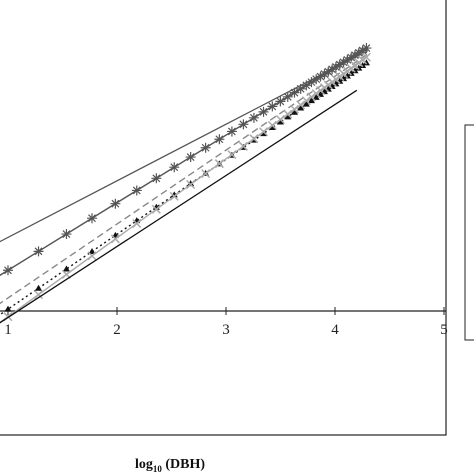 The width and height of the screenshot is (474, 474). What do you see at coordinates (8, 330) in the screenshot?
I see `x-tick-label-1: 1` at bounding box center [8, 330].